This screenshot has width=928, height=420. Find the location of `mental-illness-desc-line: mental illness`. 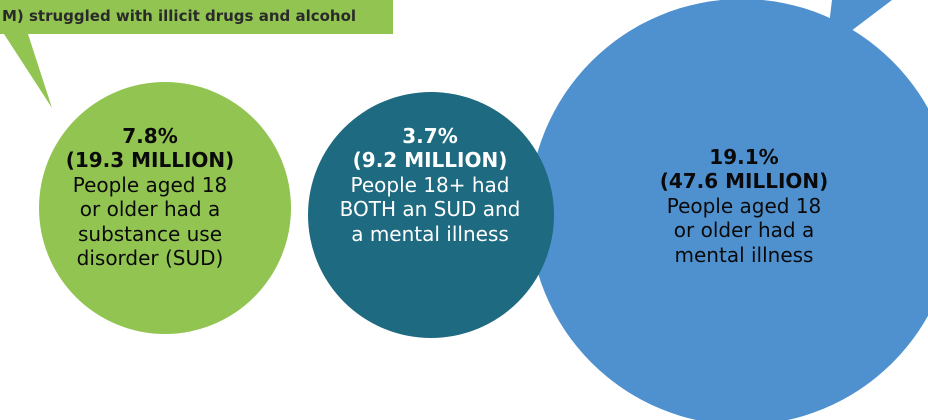

mental-illness-desc-line: mental illness is located at coordinates (744, 254).